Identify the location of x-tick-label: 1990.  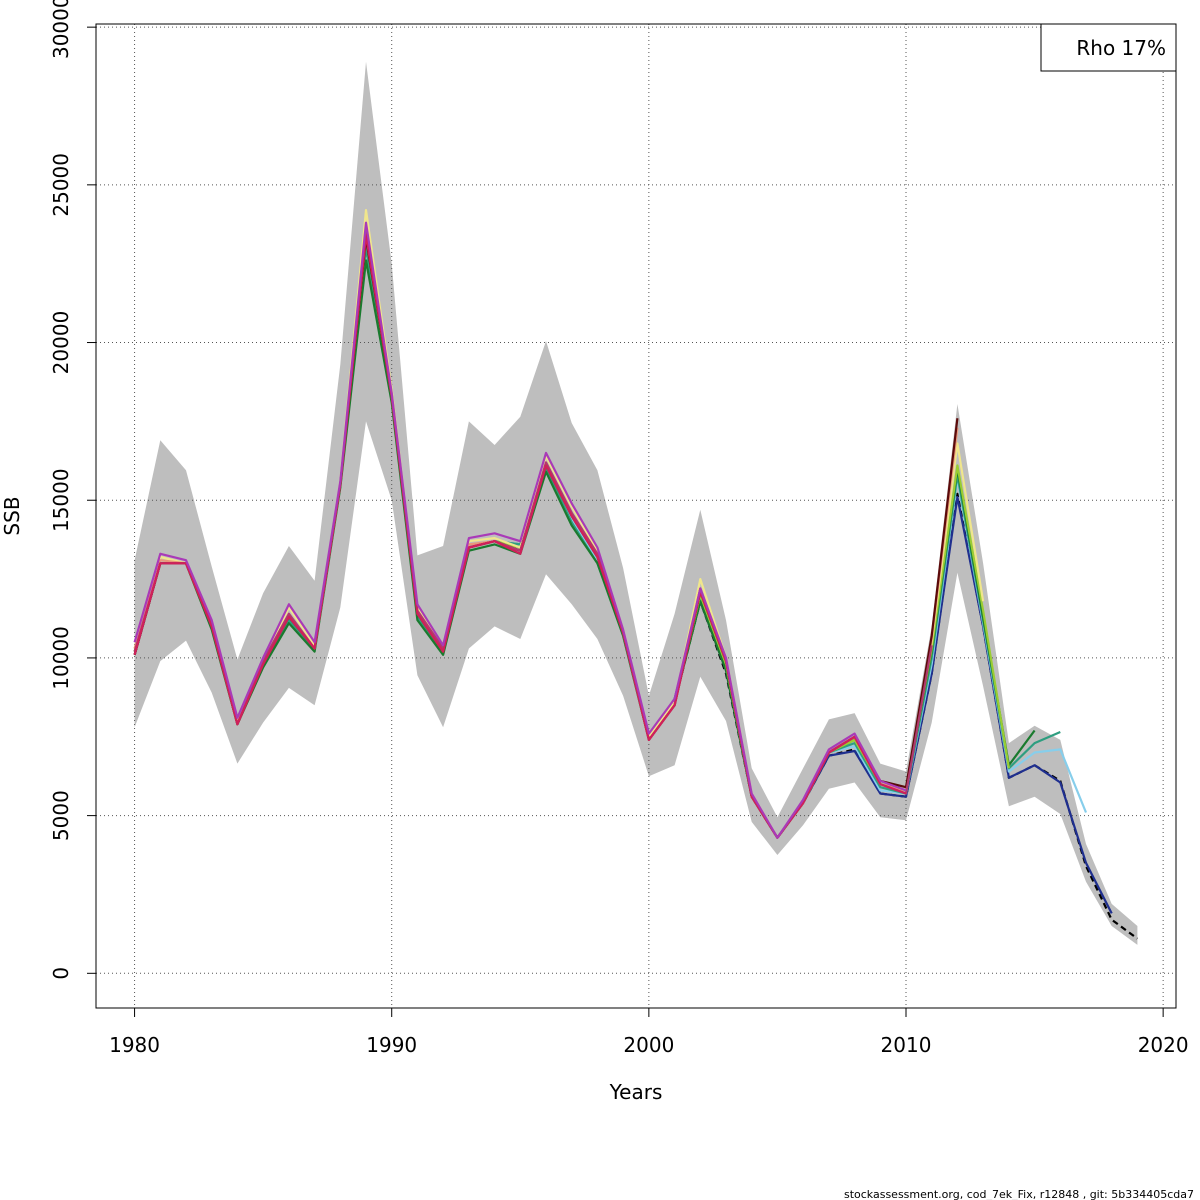
(391, 1045).